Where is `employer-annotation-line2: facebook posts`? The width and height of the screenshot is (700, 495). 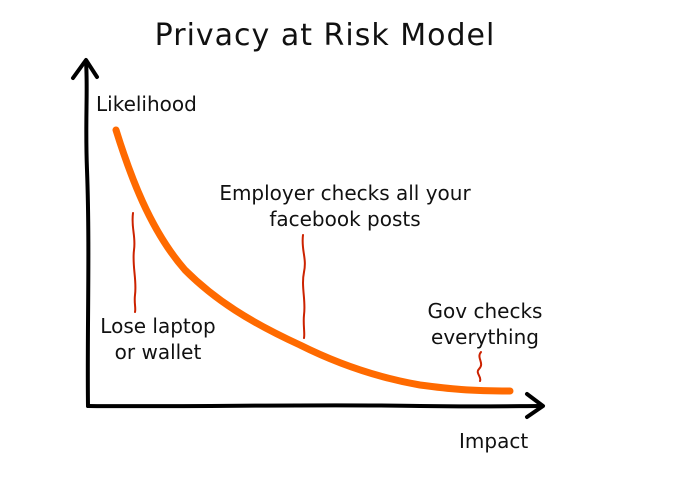
employer-annotation-line2: facebook posts is located at coordinates (345, 219).